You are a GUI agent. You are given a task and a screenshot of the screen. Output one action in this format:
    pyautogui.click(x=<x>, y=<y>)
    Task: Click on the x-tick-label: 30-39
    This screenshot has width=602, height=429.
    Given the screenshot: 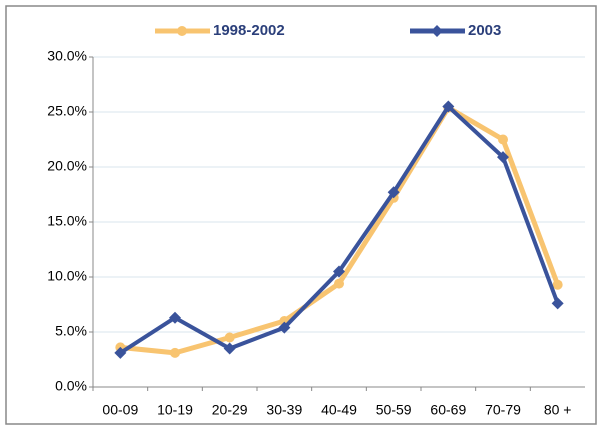 What is the action you would take?
    pyautogui.click(x=284, y=410)
    